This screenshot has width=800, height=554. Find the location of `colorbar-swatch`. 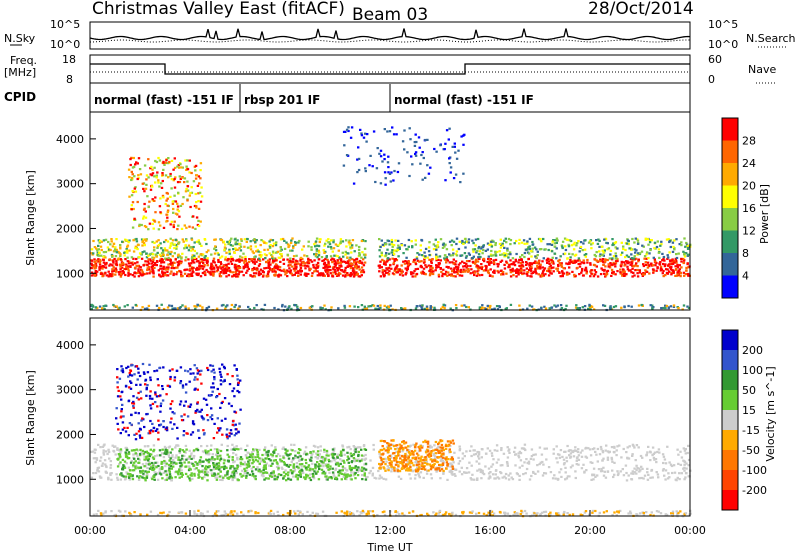

colorbar-swatch is located at coordinates (730, 219).